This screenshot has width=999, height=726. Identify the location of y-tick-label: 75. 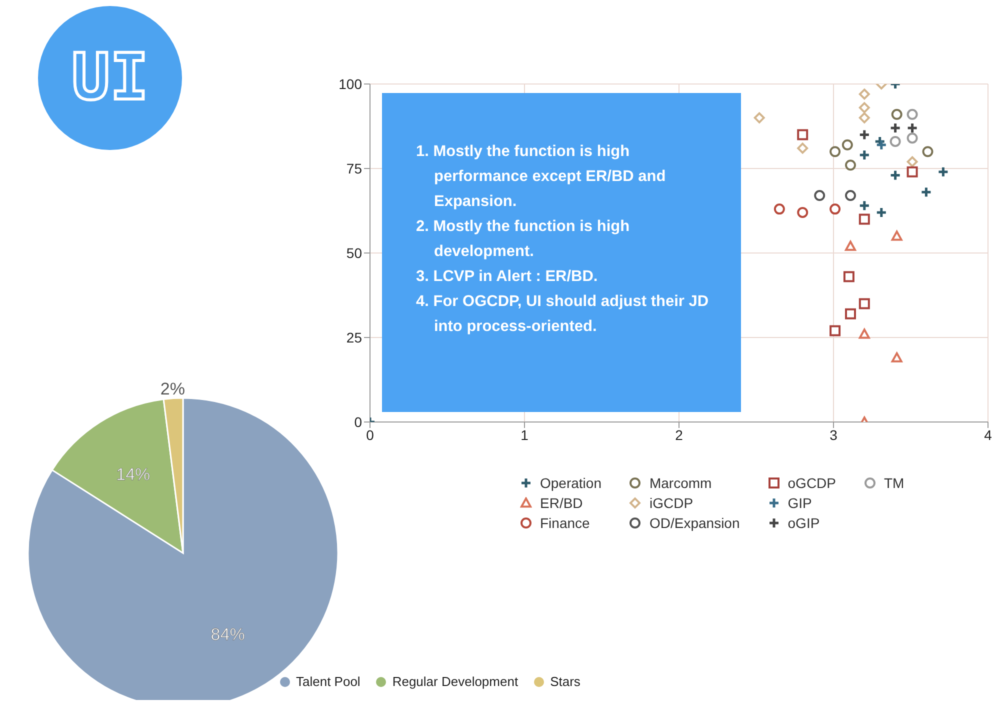
(354, 168).